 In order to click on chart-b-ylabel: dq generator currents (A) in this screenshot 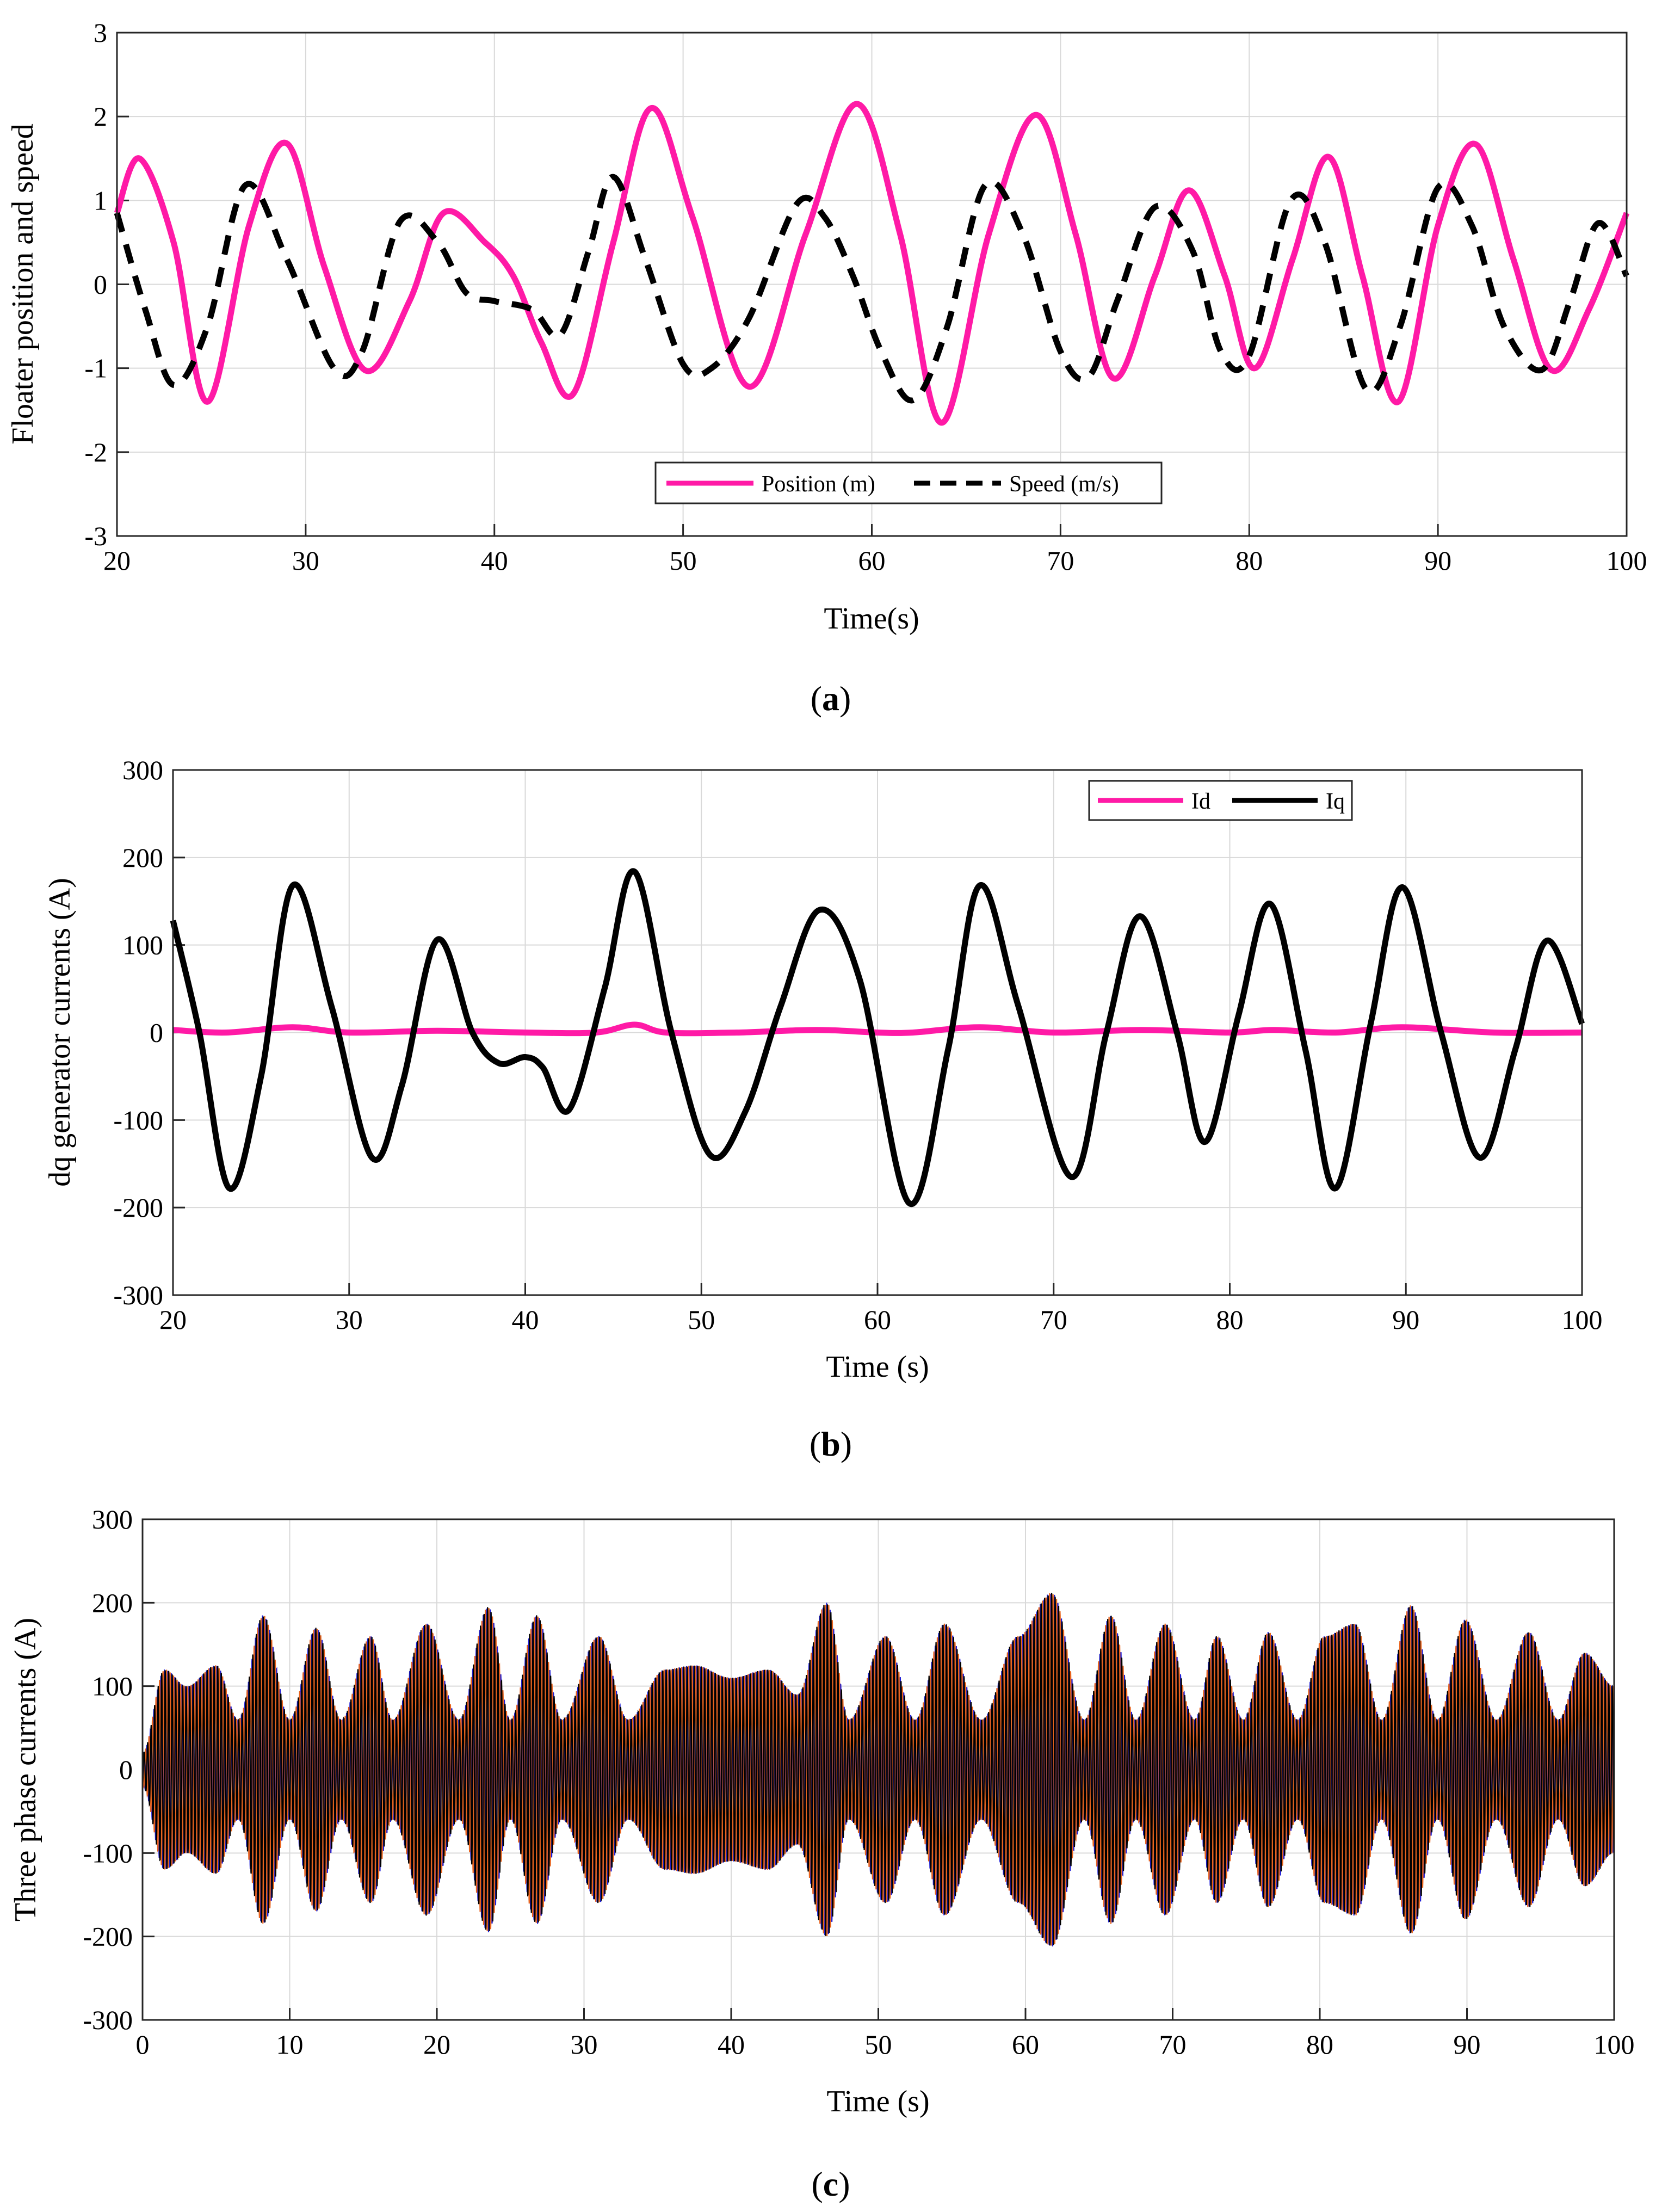, I will do `click(60, 1032)`.